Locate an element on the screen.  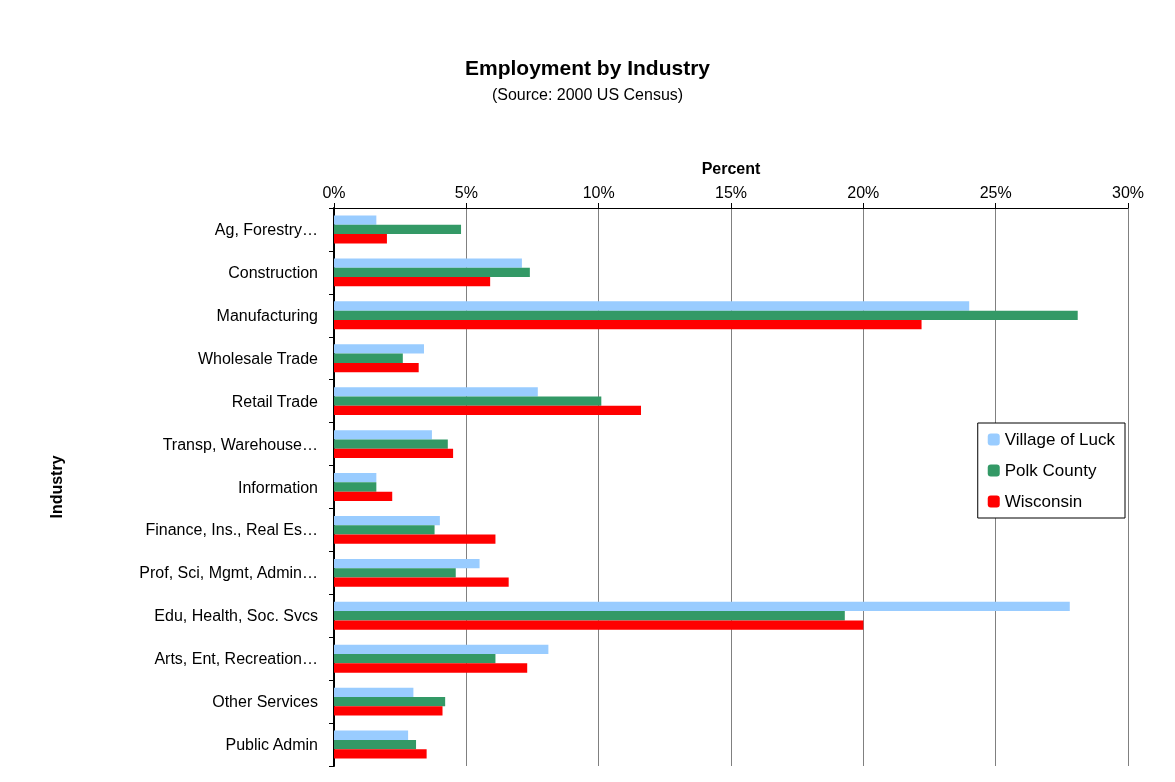
y-tick-label: Other Services is located at coordinates (265, 702).